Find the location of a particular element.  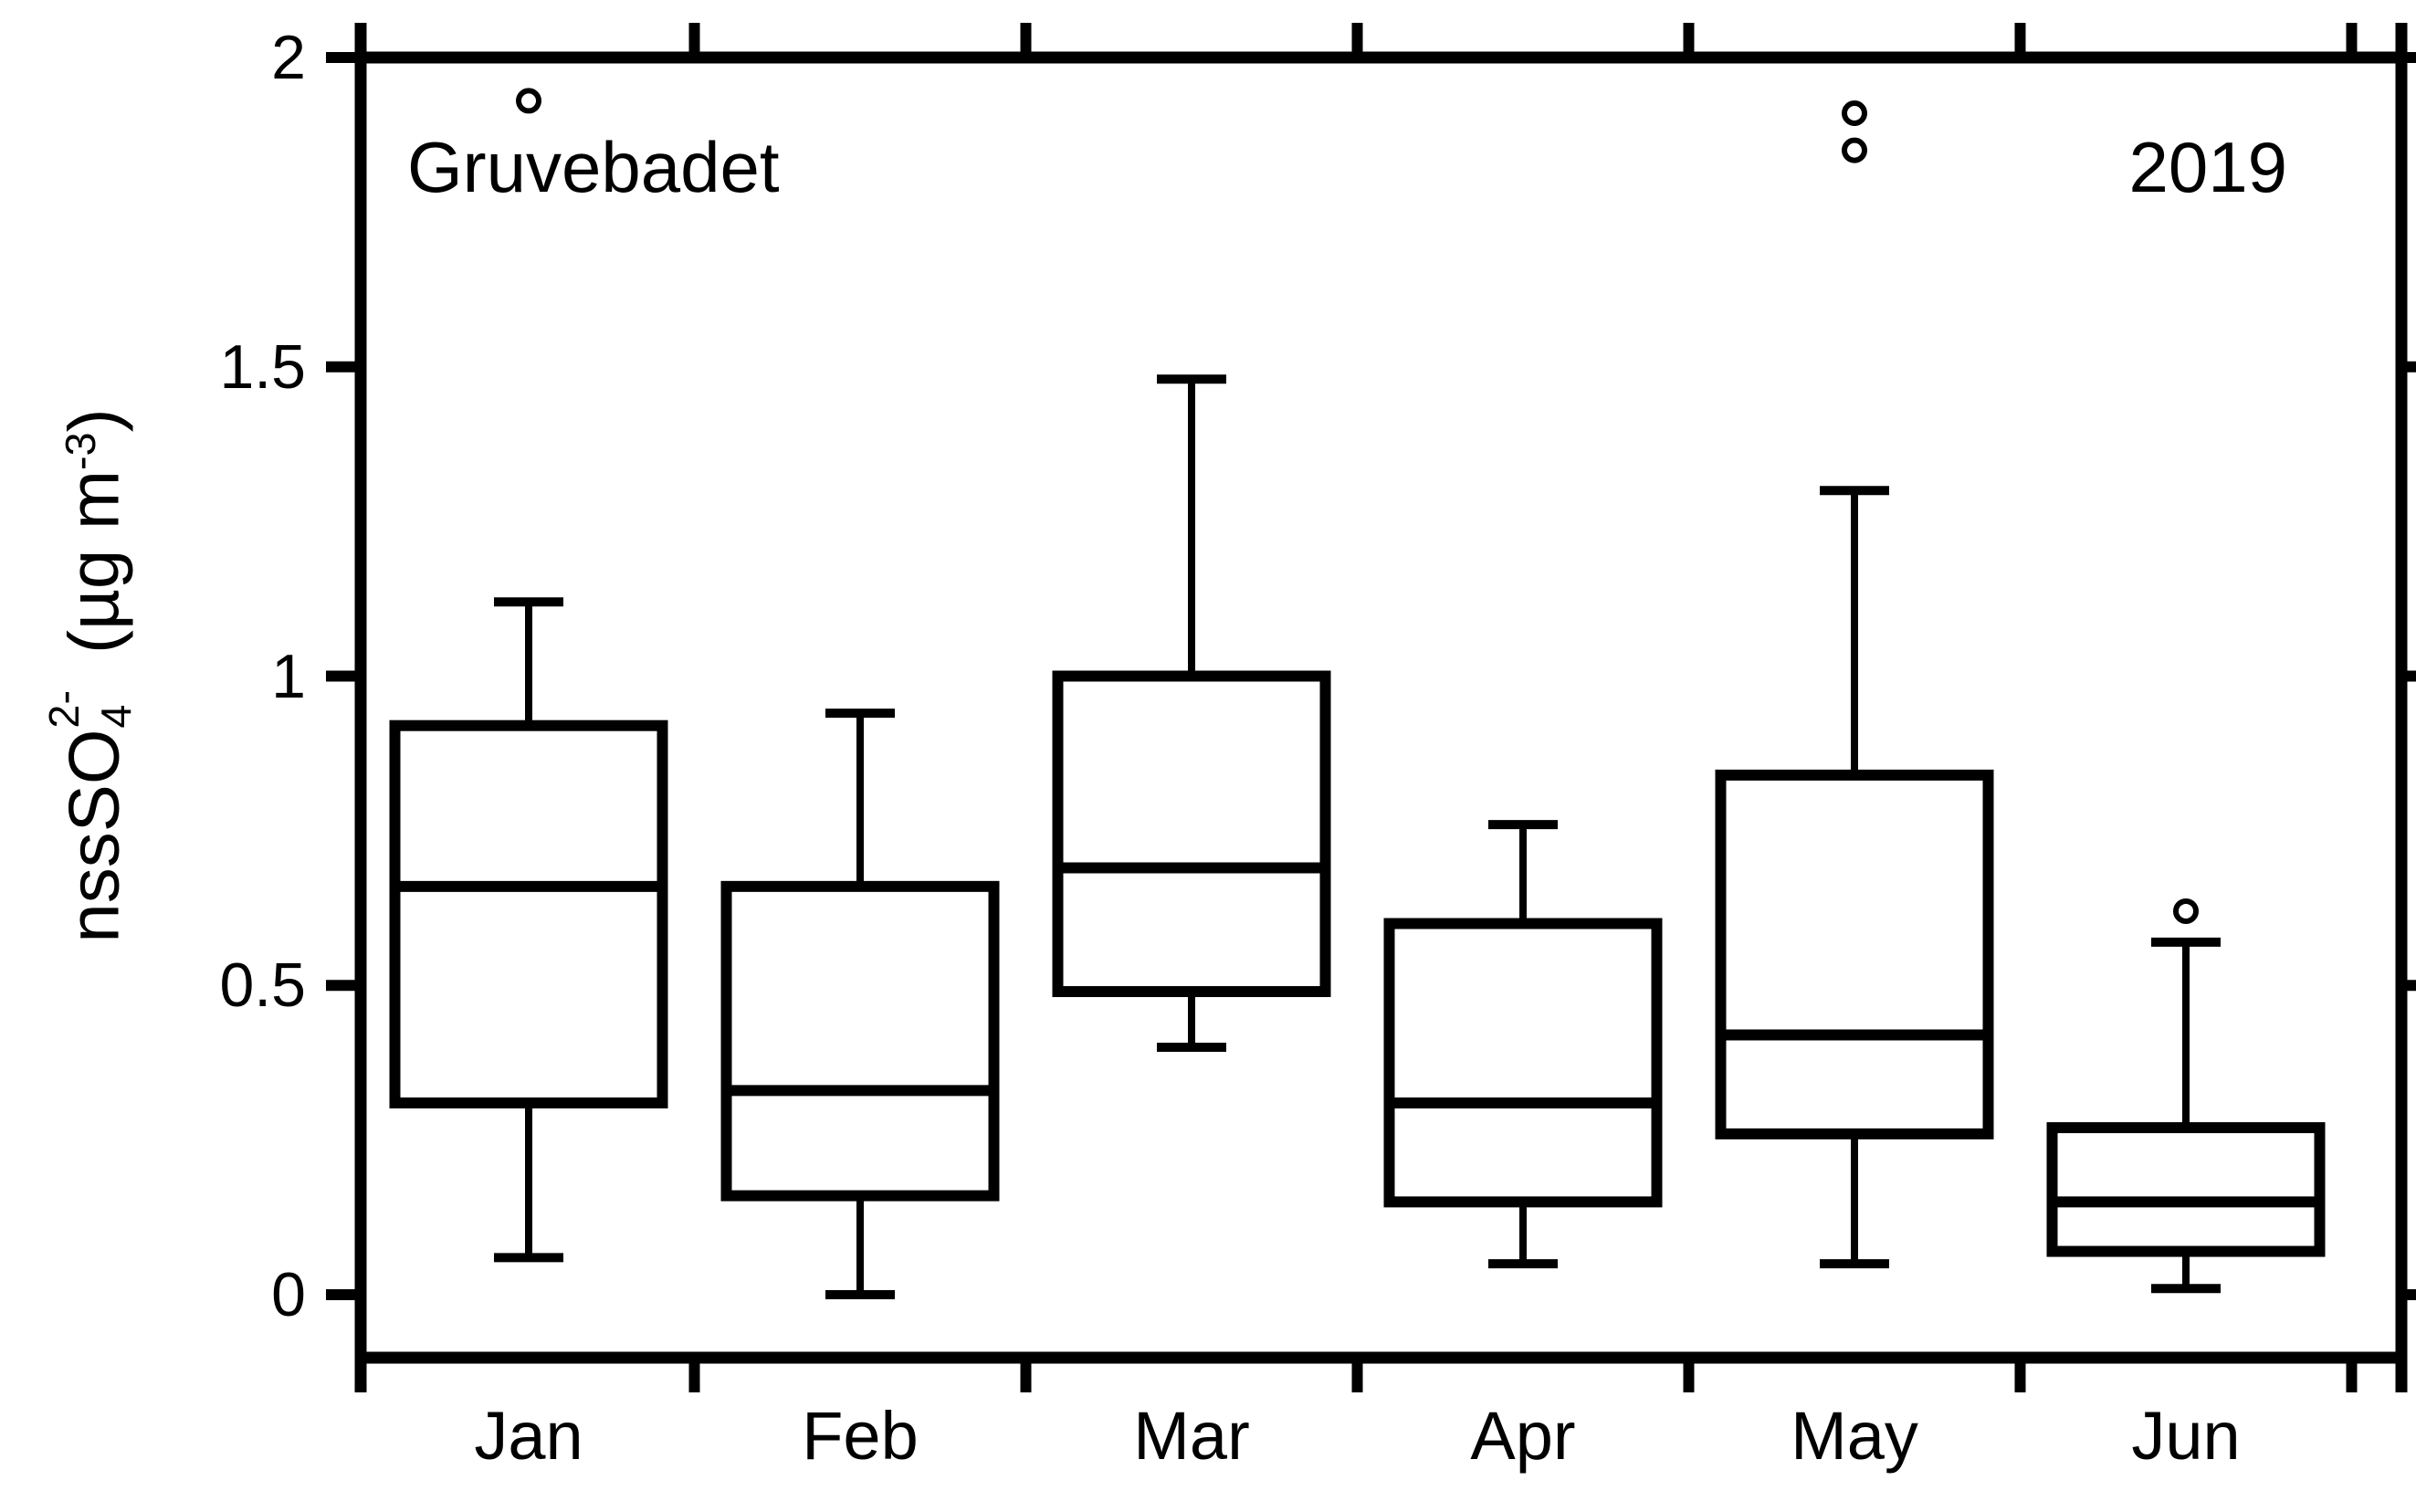

y-tick-label: 0.5 is located at coordinates (262, 985).